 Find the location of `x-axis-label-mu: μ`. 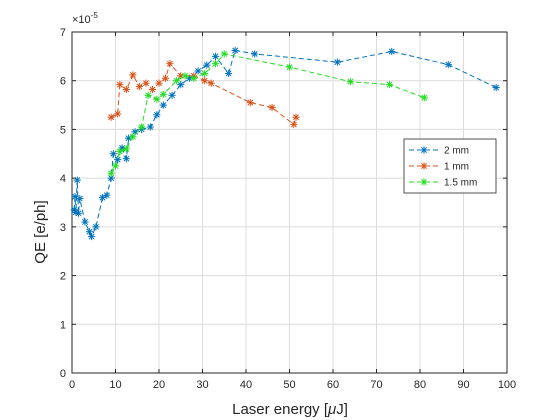

x-axis-label-mu: μ is located at coordinates (331, 409).